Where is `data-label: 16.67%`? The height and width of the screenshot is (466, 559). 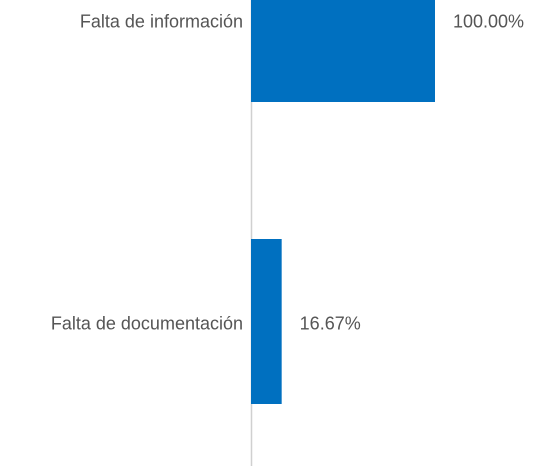 data-label: 16.67% is located at coordinates (330, 323).